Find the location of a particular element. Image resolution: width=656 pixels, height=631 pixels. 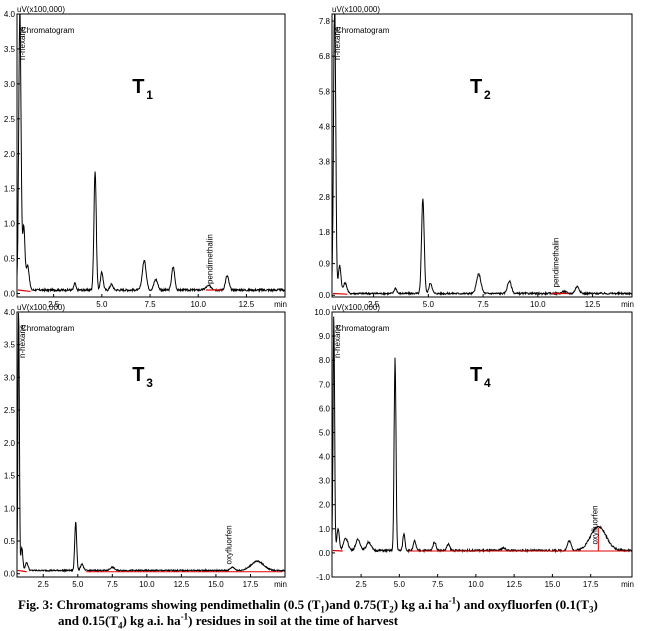

y-tick-label: 10.0 is located at coordinates (322, 312).